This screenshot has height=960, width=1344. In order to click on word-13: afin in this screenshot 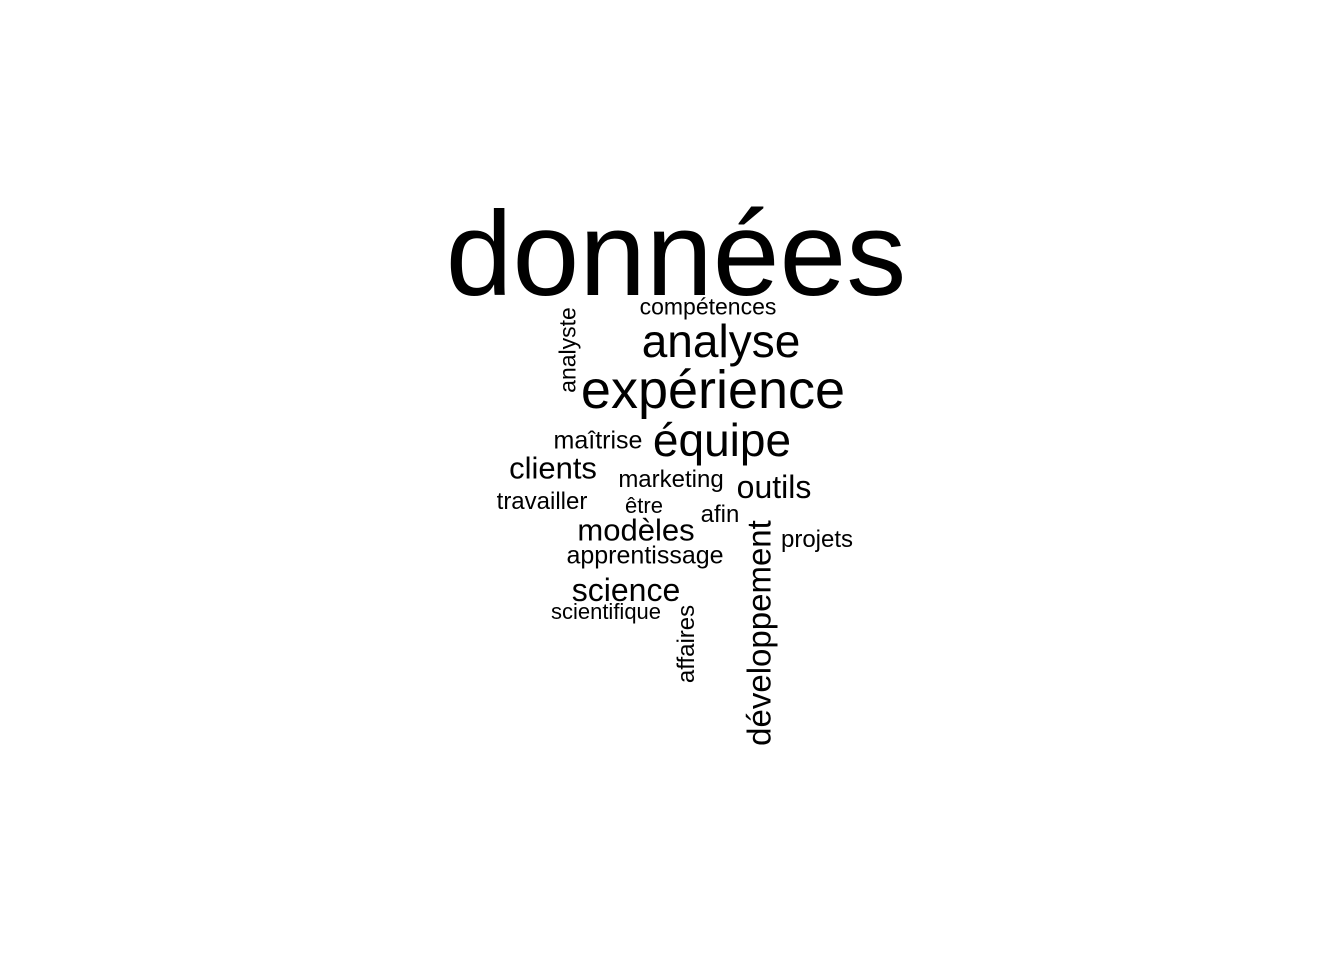, I will do `click(720, 514)`.